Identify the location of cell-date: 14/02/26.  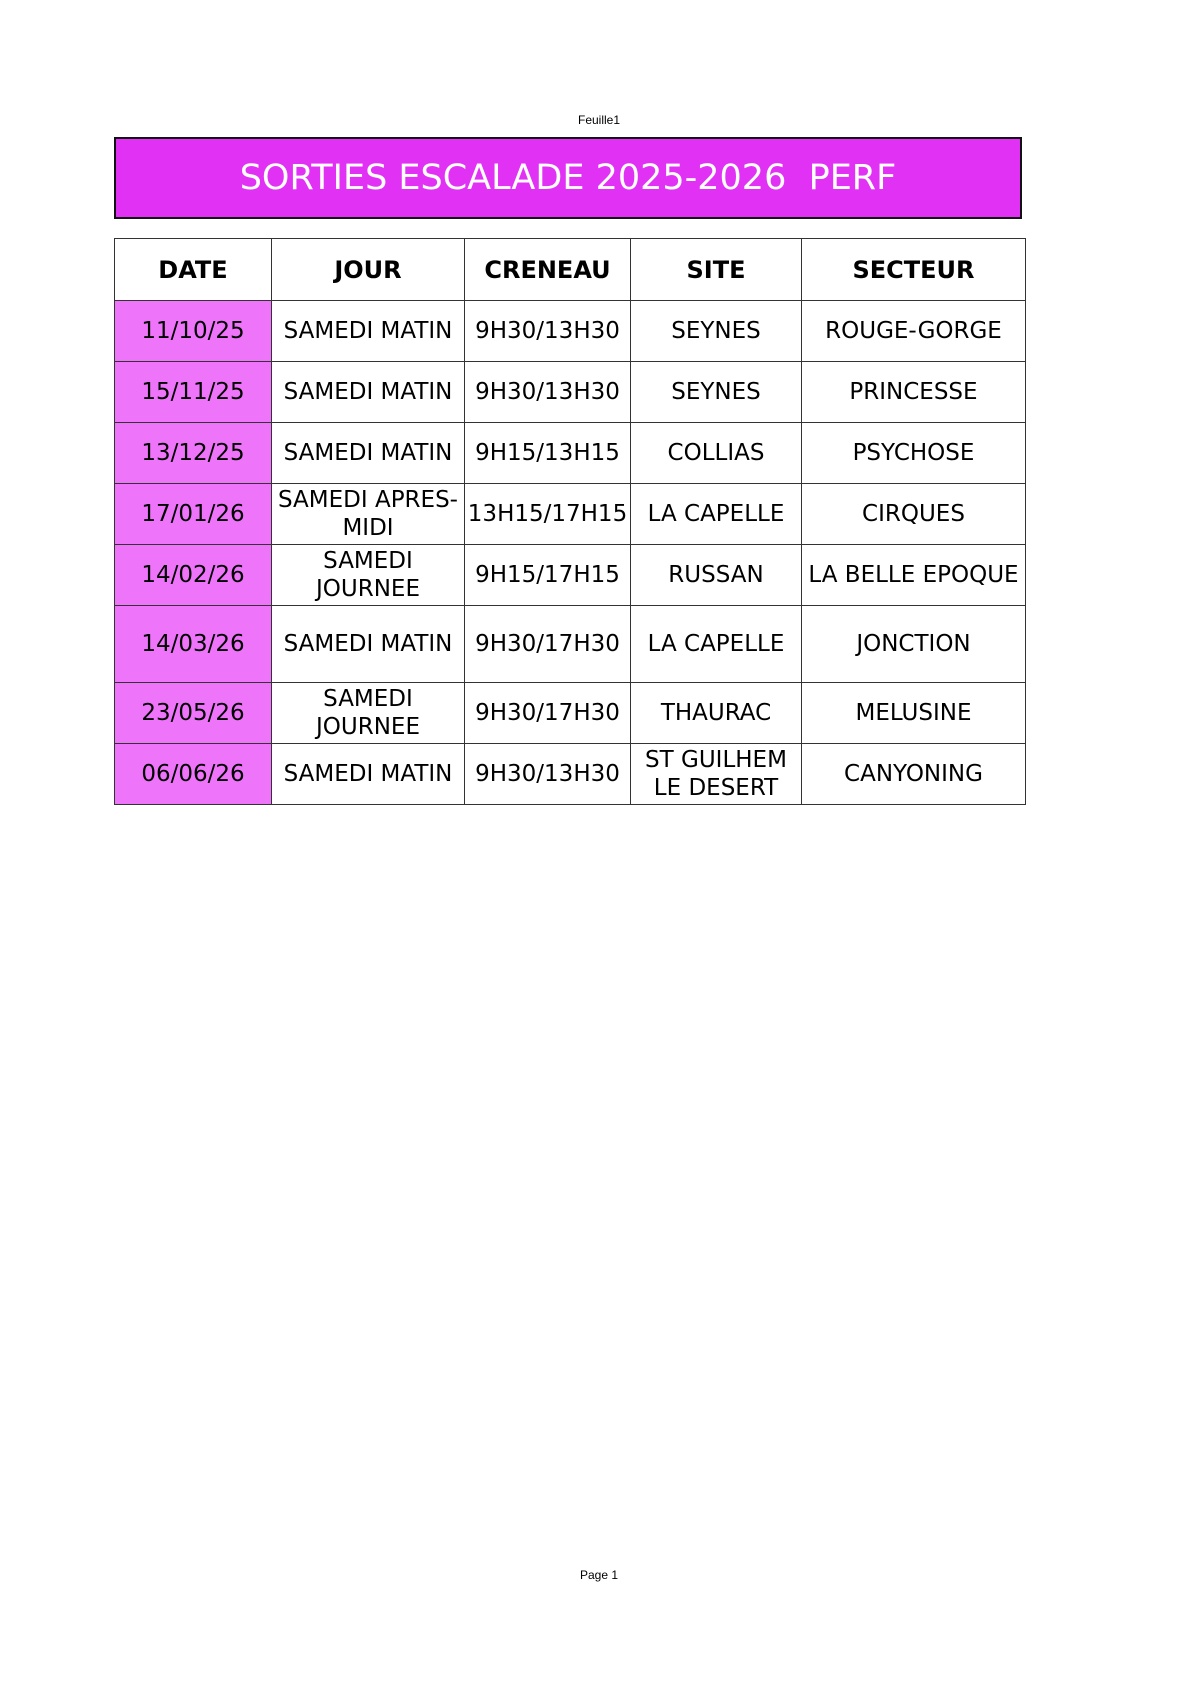
(193, 575).